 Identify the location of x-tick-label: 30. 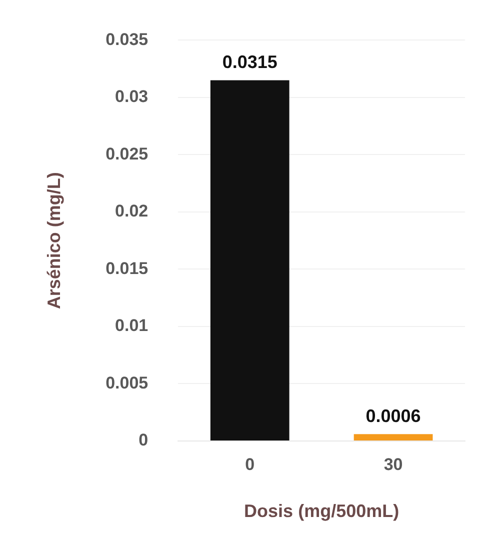
(393, 464).